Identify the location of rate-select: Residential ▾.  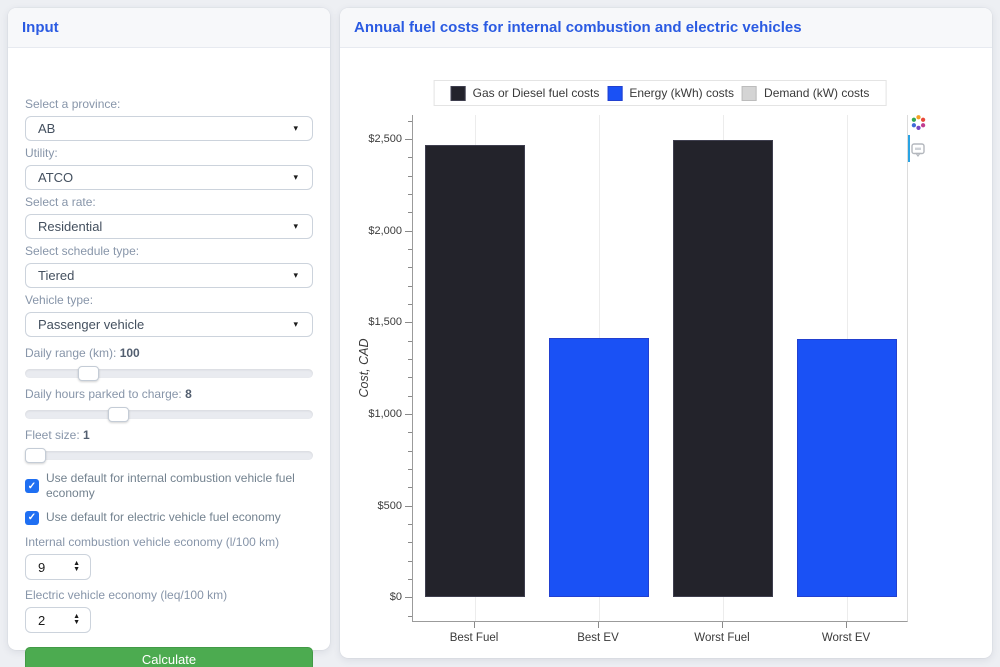
(169, 226).